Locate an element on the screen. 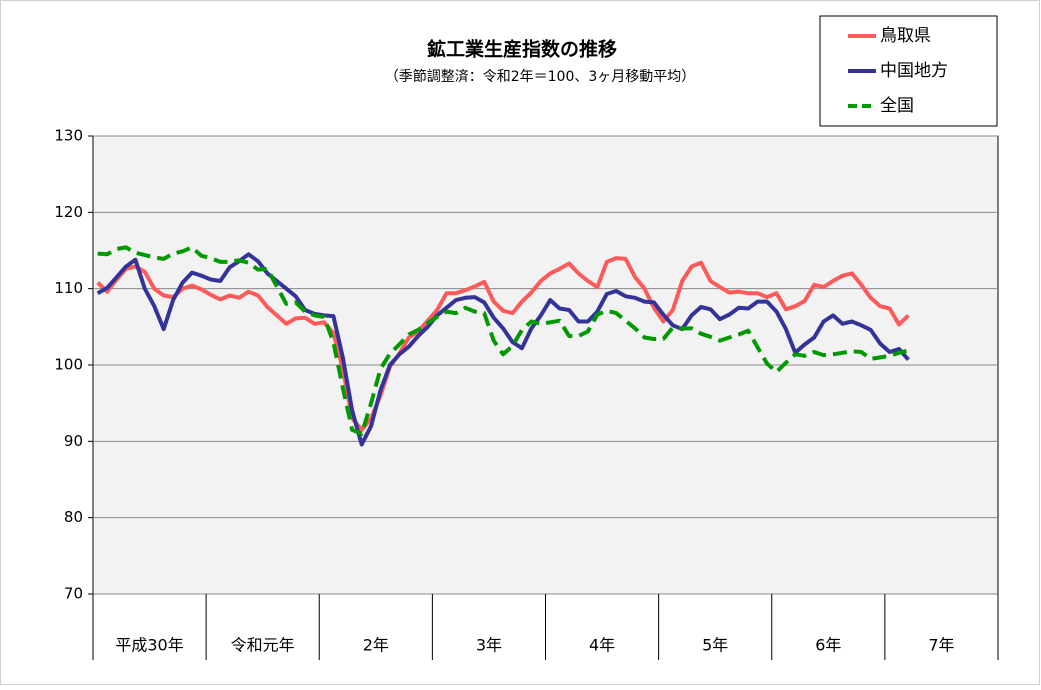  x-tick-label: 3年 is located at coordinates (489, 645).